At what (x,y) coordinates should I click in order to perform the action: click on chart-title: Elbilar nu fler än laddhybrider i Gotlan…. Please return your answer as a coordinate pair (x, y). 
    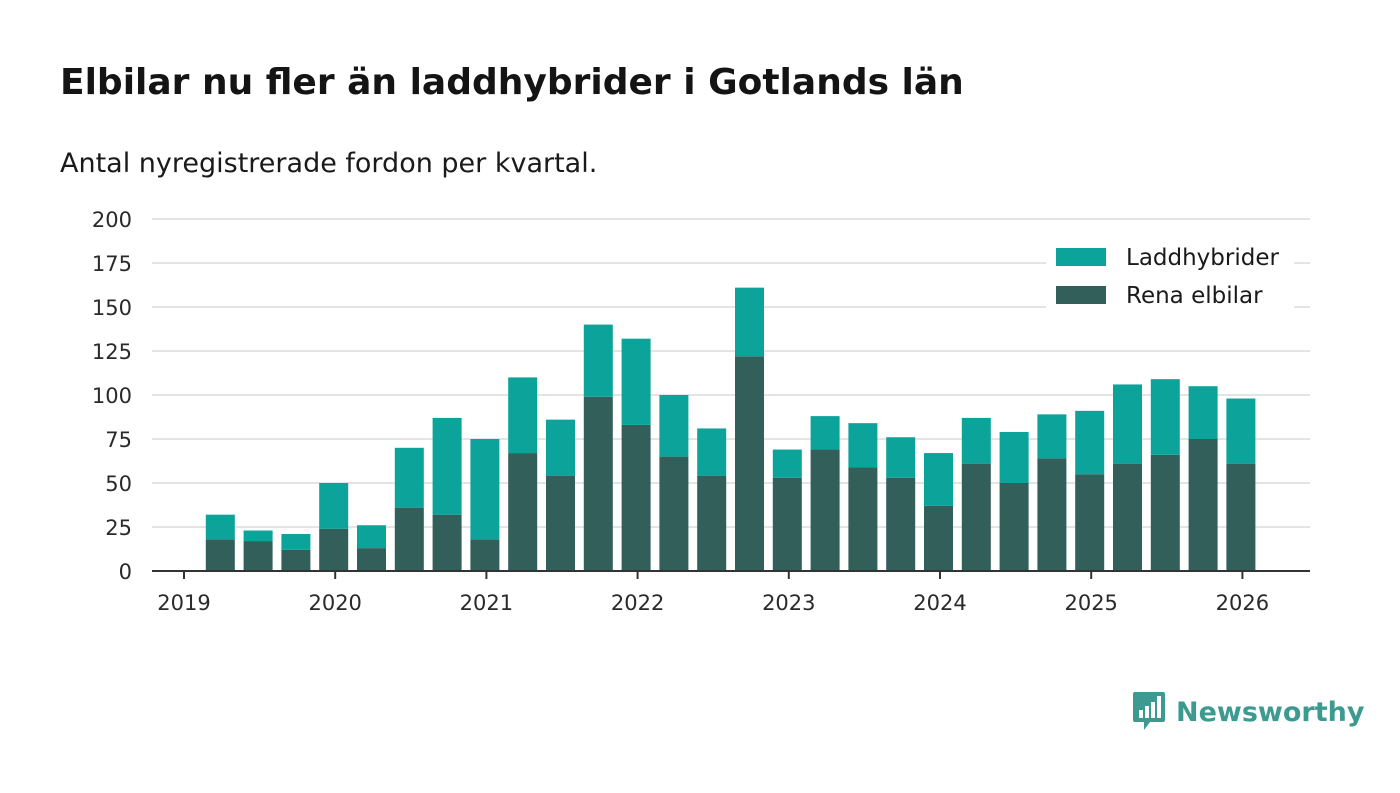
    Looking at the image, I should click on (512, 82).